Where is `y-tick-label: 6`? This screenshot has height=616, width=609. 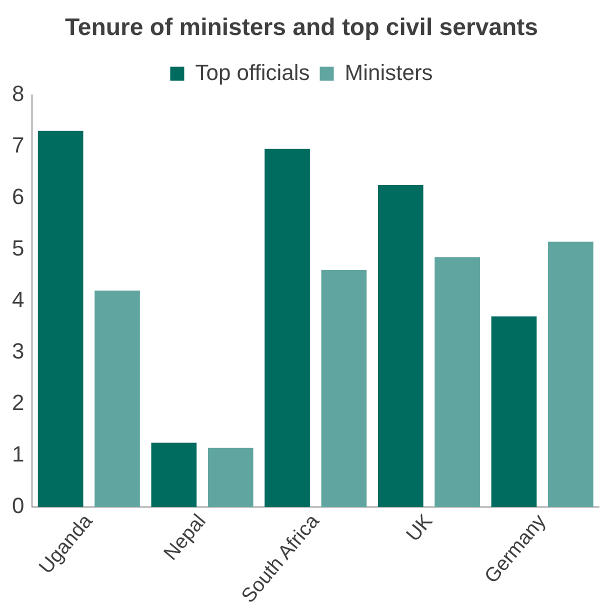
y-tick-label: 6 is located at coordinates (18, 196).